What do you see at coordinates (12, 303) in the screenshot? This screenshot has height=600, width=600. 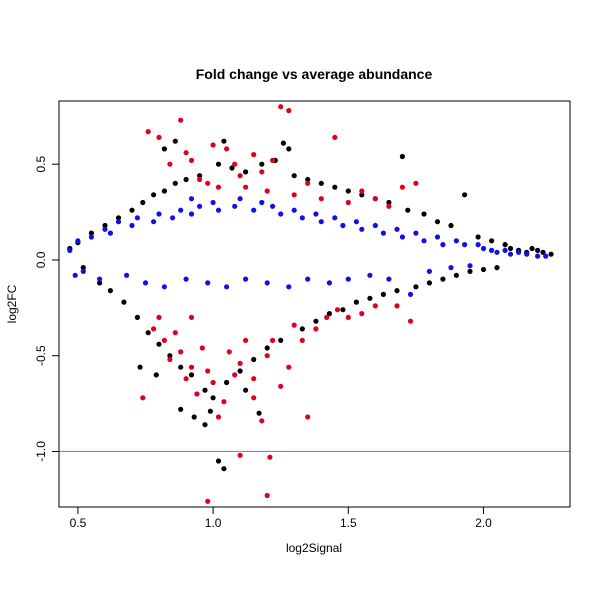 I see `y-axis-label: log2FC` at bounding box center [12, 303].